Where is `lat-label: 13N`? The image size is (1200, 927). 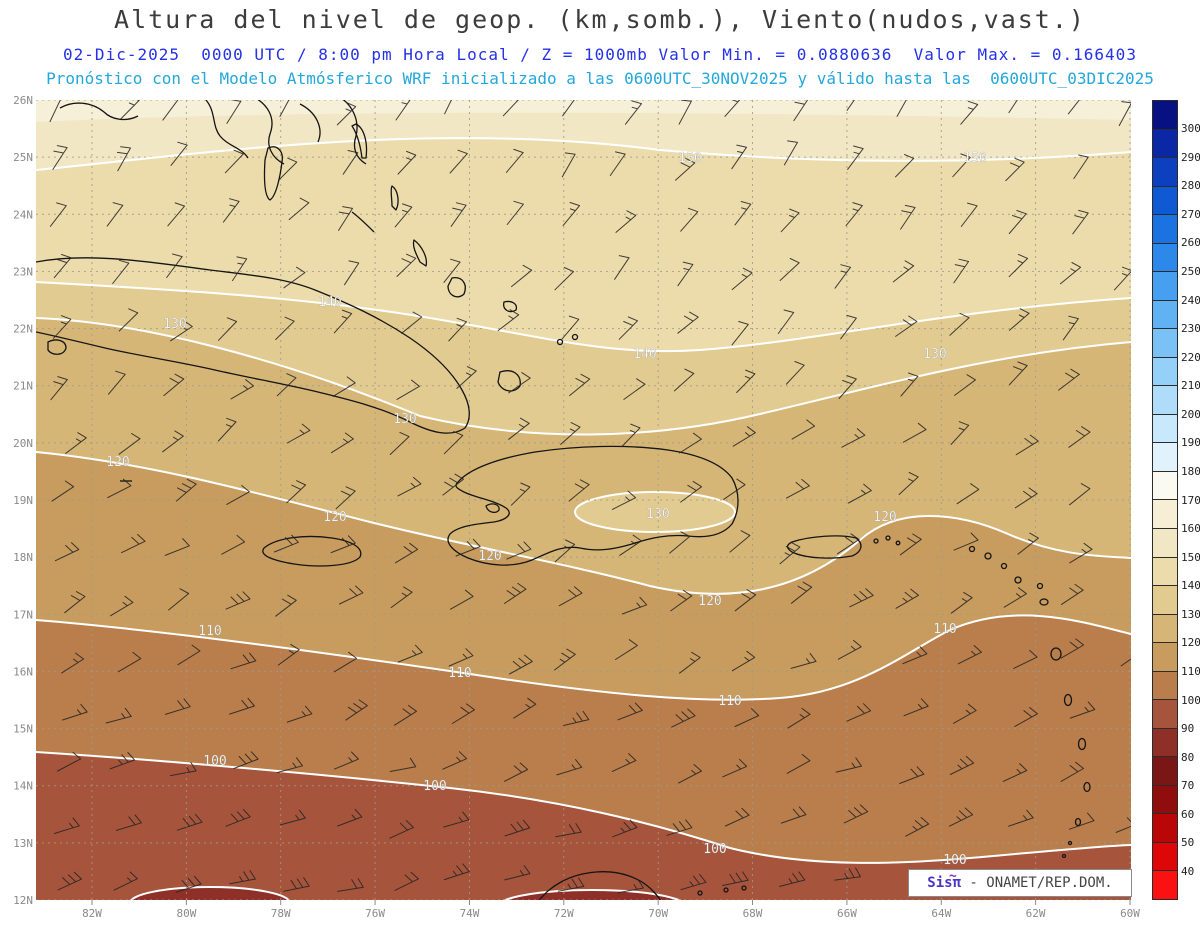
lat-label: 13N is located at coordinates (23, 843).